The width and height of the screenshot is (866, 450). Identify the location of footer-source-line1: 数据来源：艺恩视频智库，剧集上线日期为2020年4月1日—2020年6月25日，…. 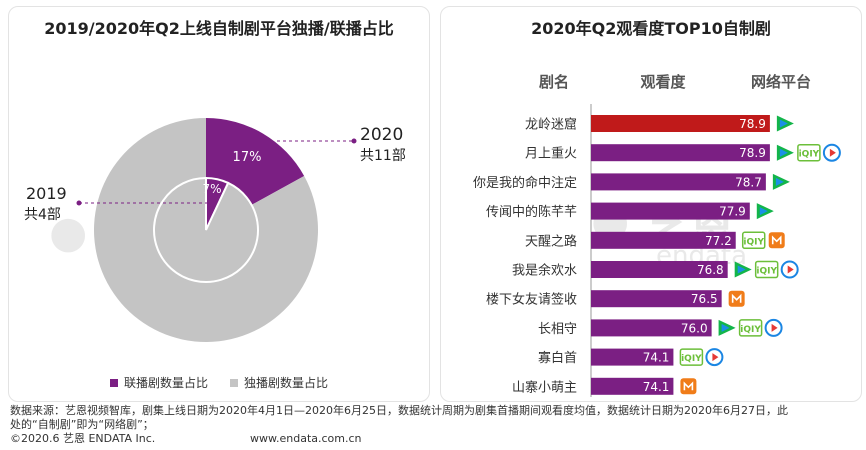
(399, 410).